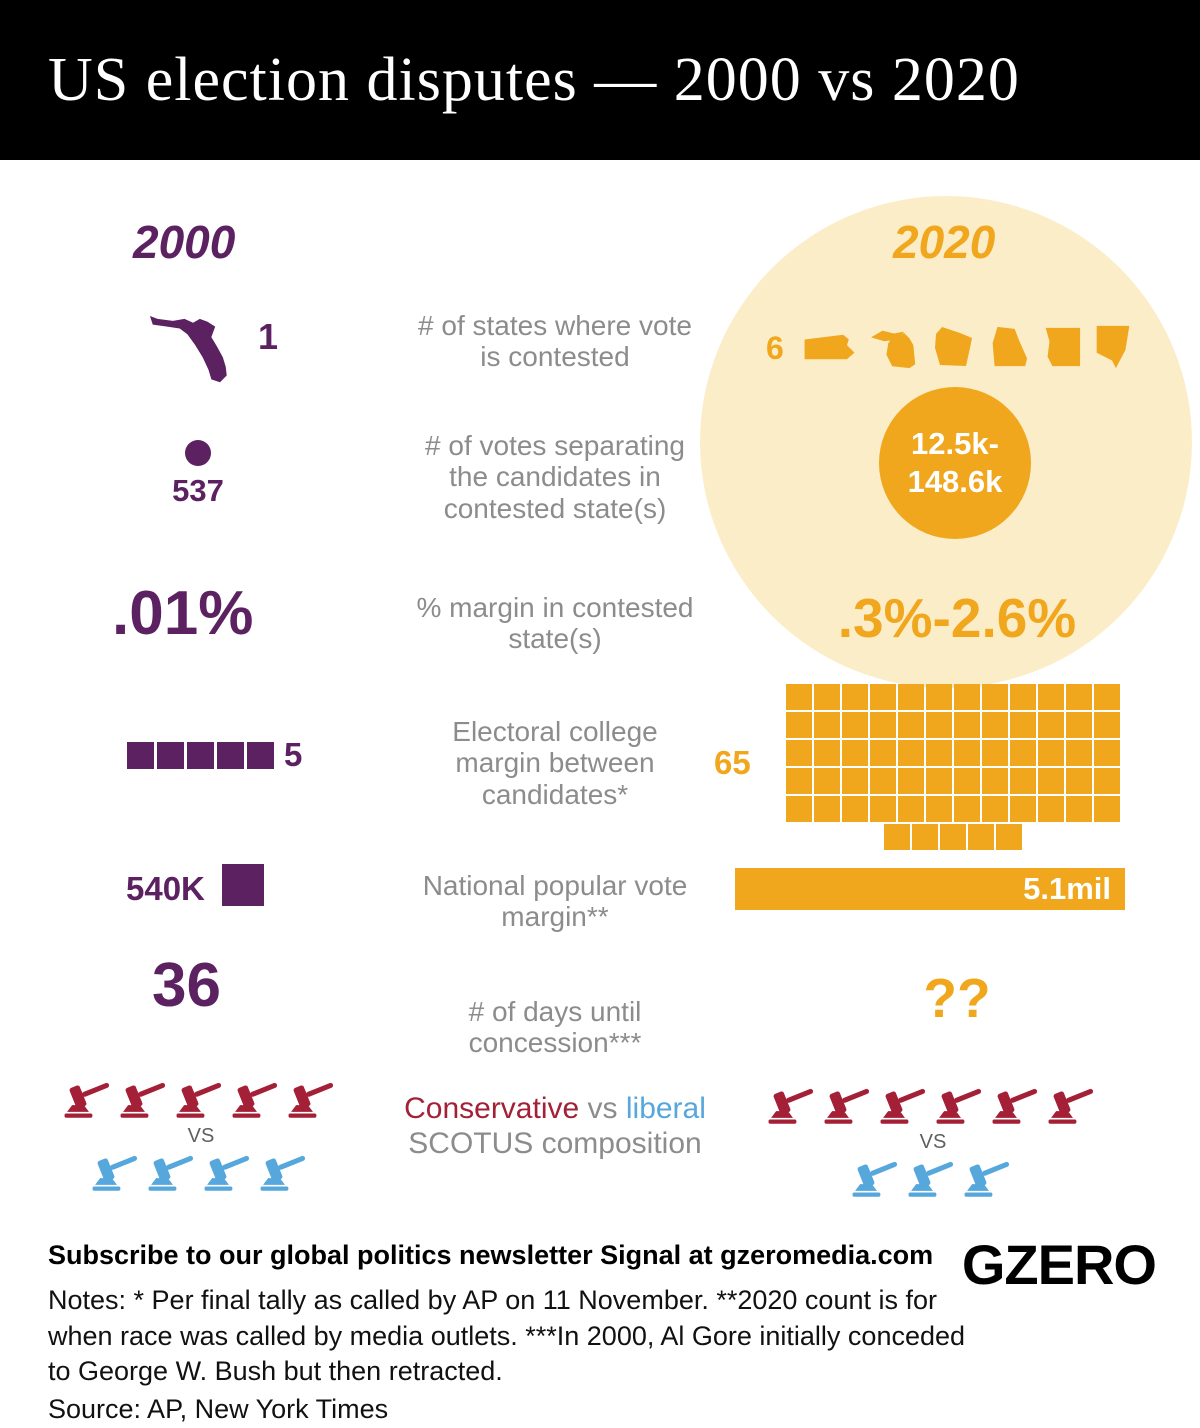  I want to click on states-contested-2000-value: 1, so click(268, 336).